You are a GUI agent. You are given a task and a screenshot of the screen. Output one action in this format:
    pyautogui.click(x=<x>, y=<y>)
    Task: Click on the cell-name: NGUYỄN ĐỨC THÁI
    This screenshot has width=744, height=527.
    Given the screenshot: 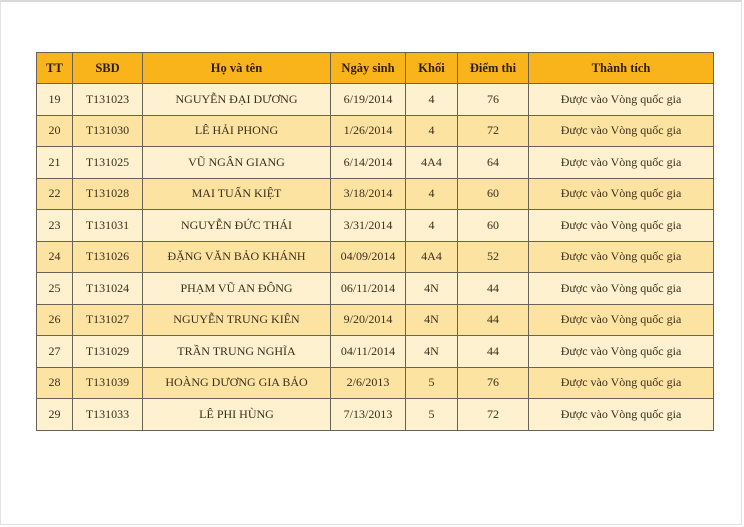 What is the action you would take?
    pyautogui.click(x=236, y=225)
    